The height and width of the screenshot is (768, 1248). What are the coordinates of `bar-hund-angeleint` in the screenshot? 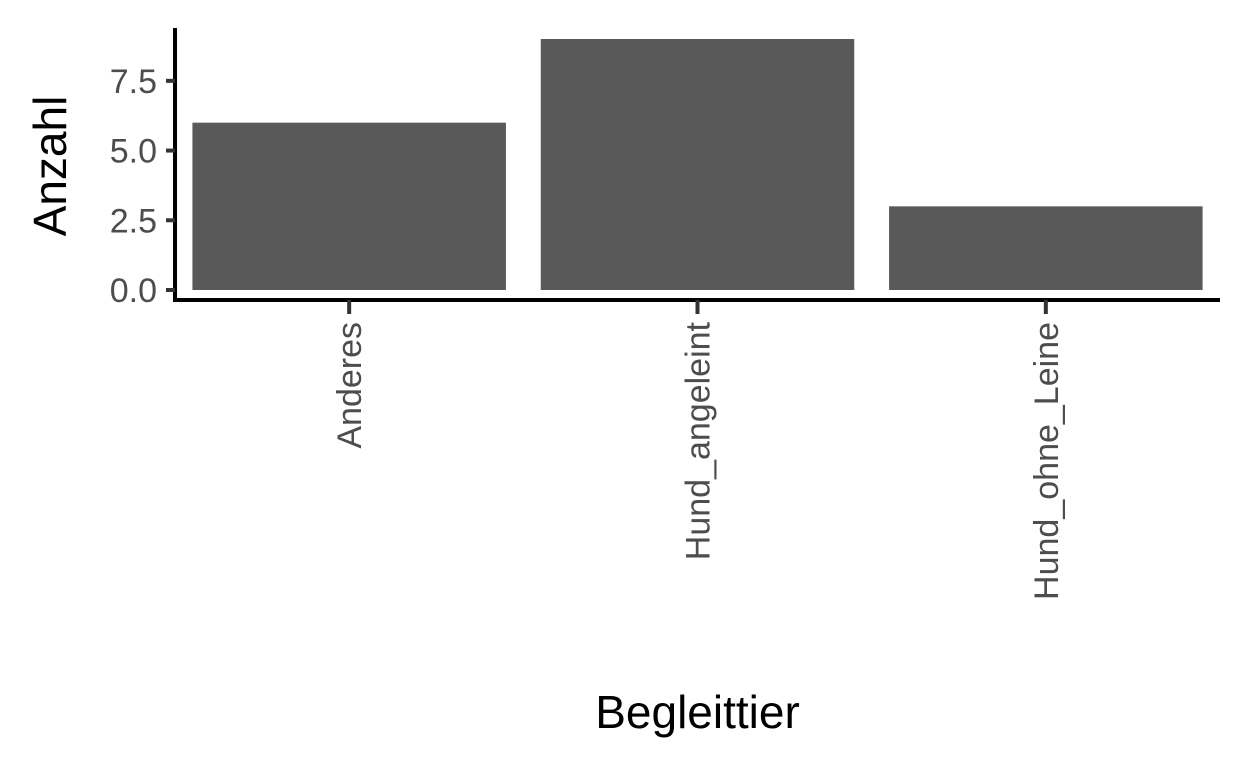 It's located at (697, 164).